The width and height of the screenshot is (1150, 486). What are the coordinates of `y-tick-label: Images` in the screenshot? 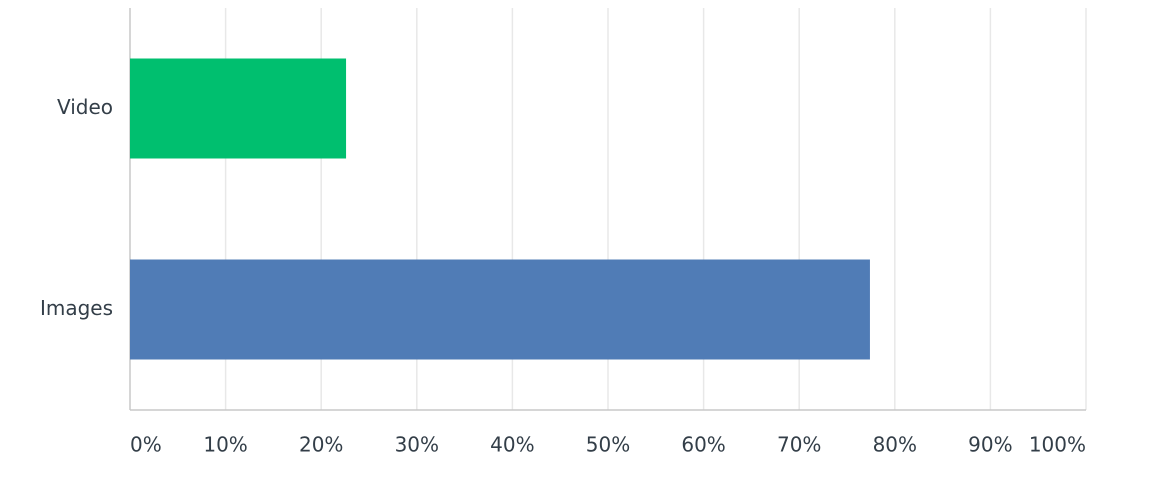 It's located at (76, 308).